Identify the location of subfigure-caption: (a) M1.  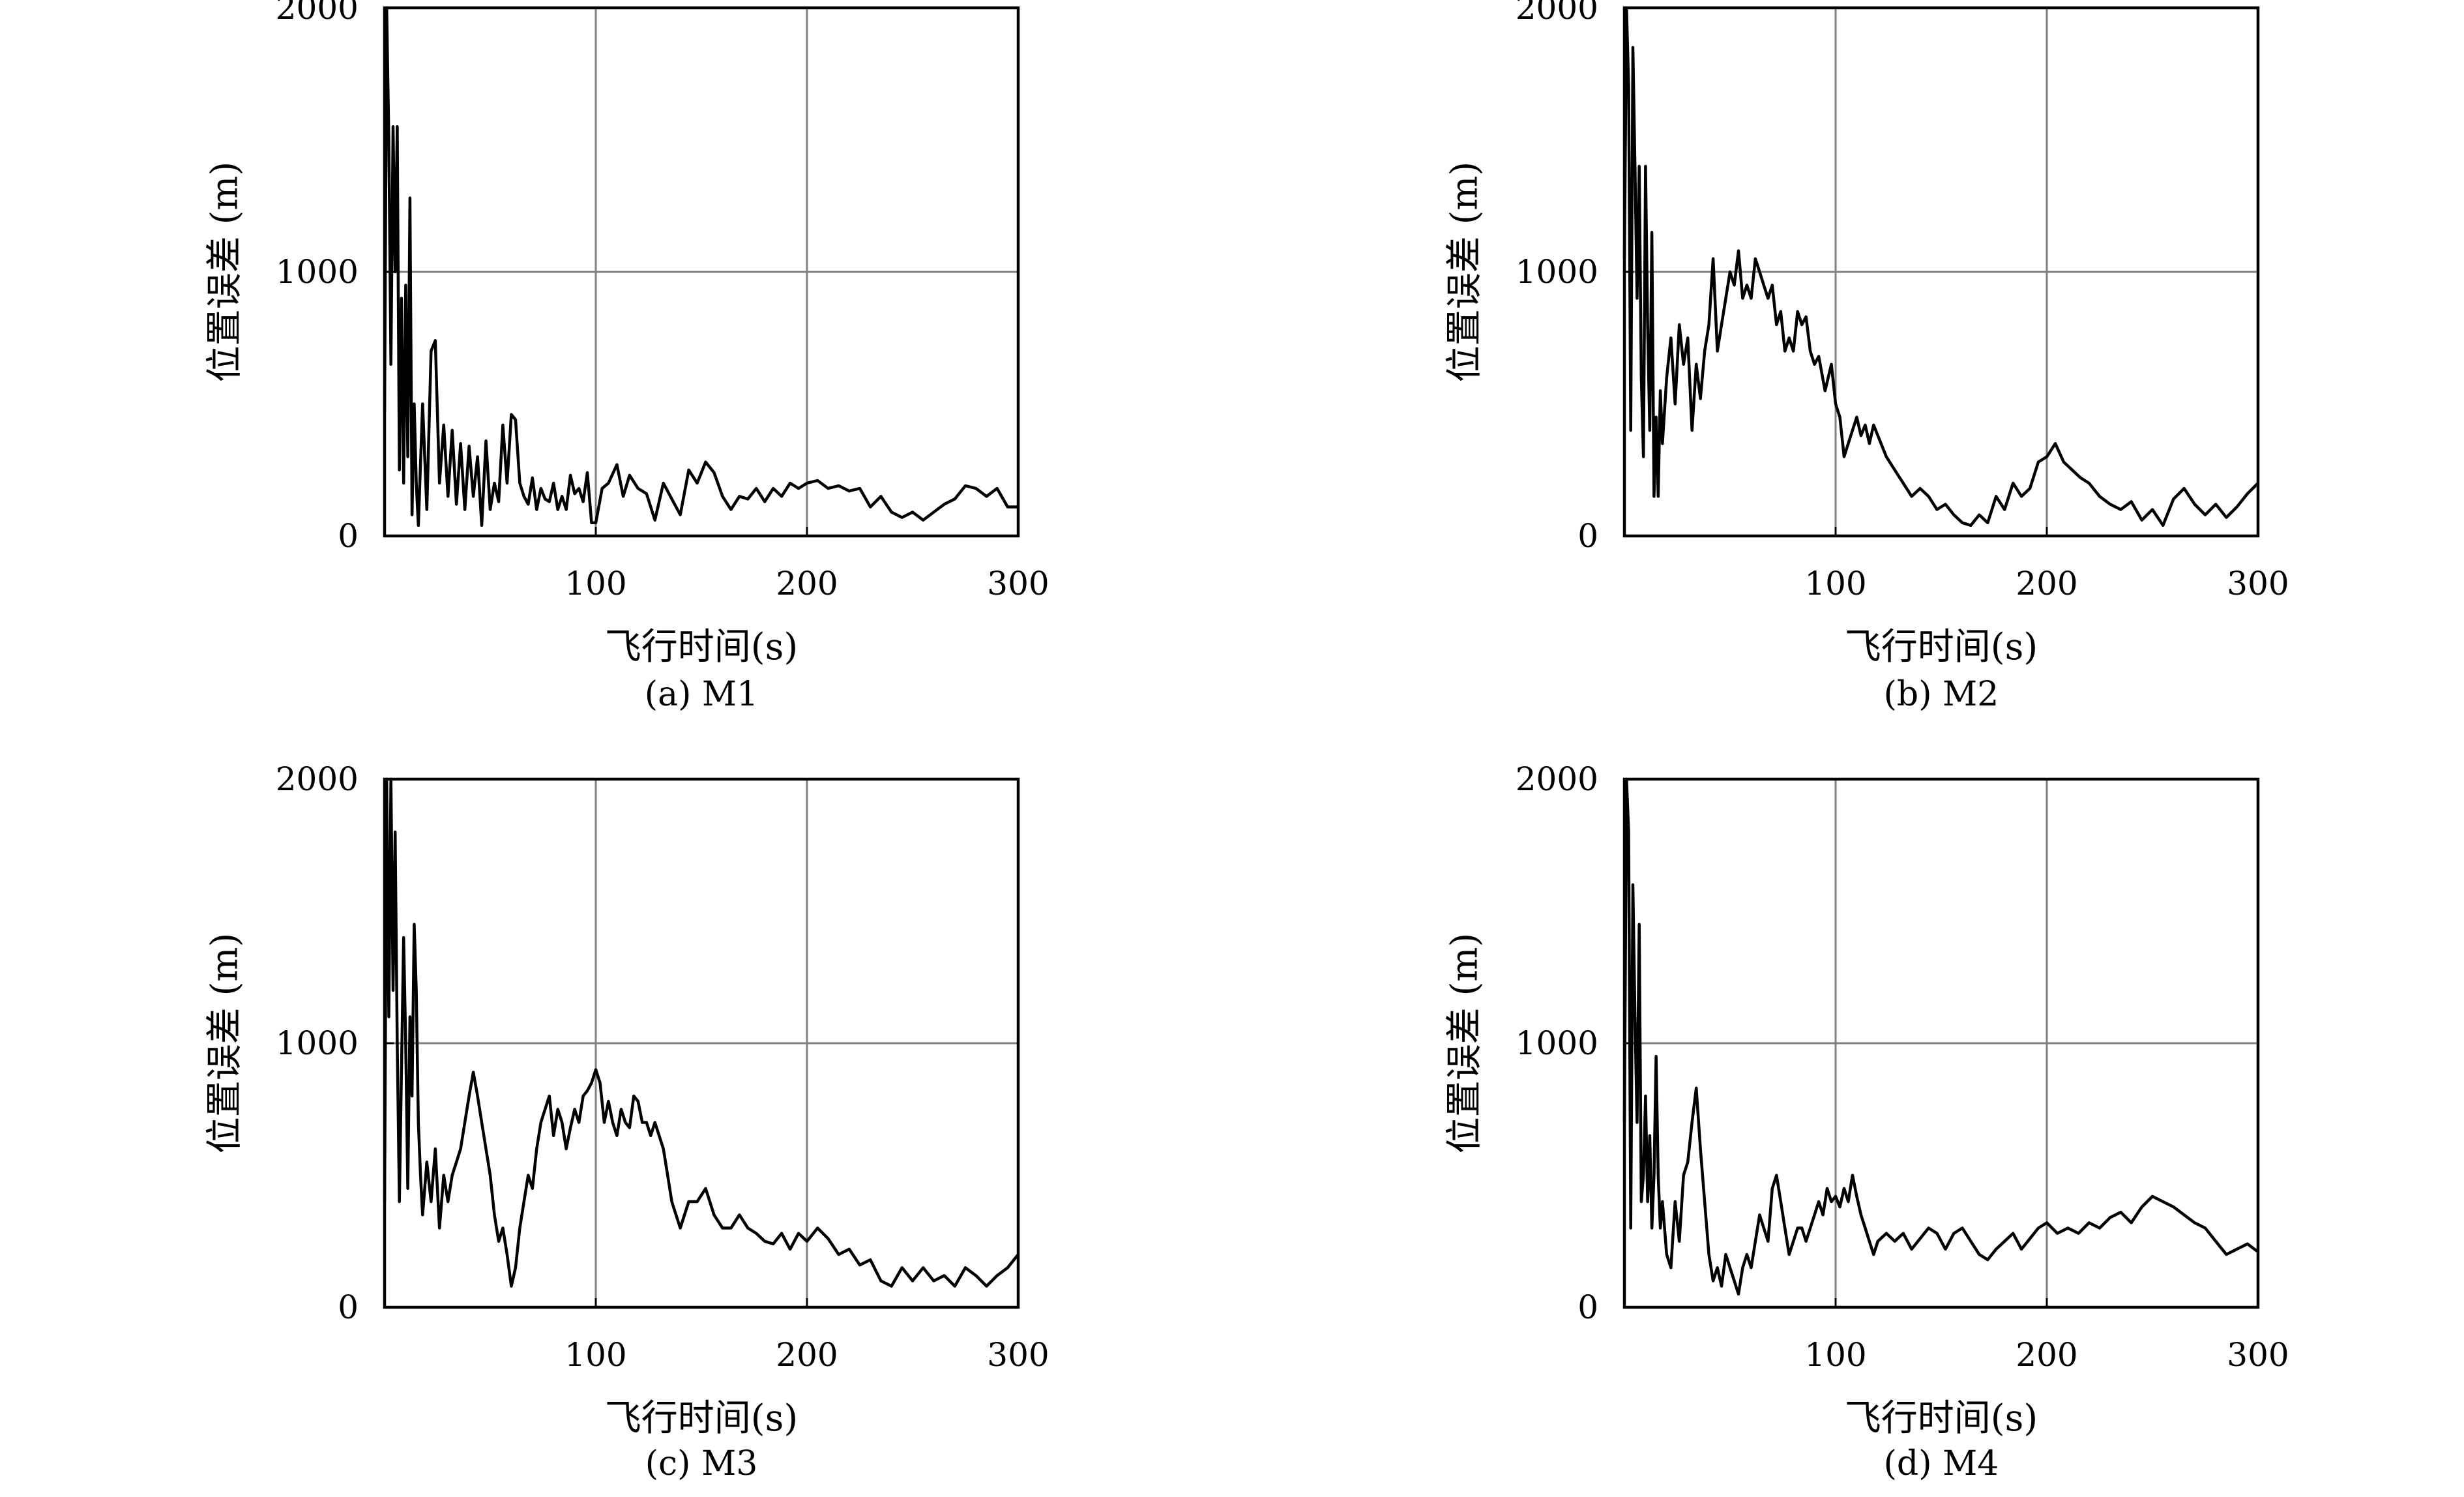
(702, 694).